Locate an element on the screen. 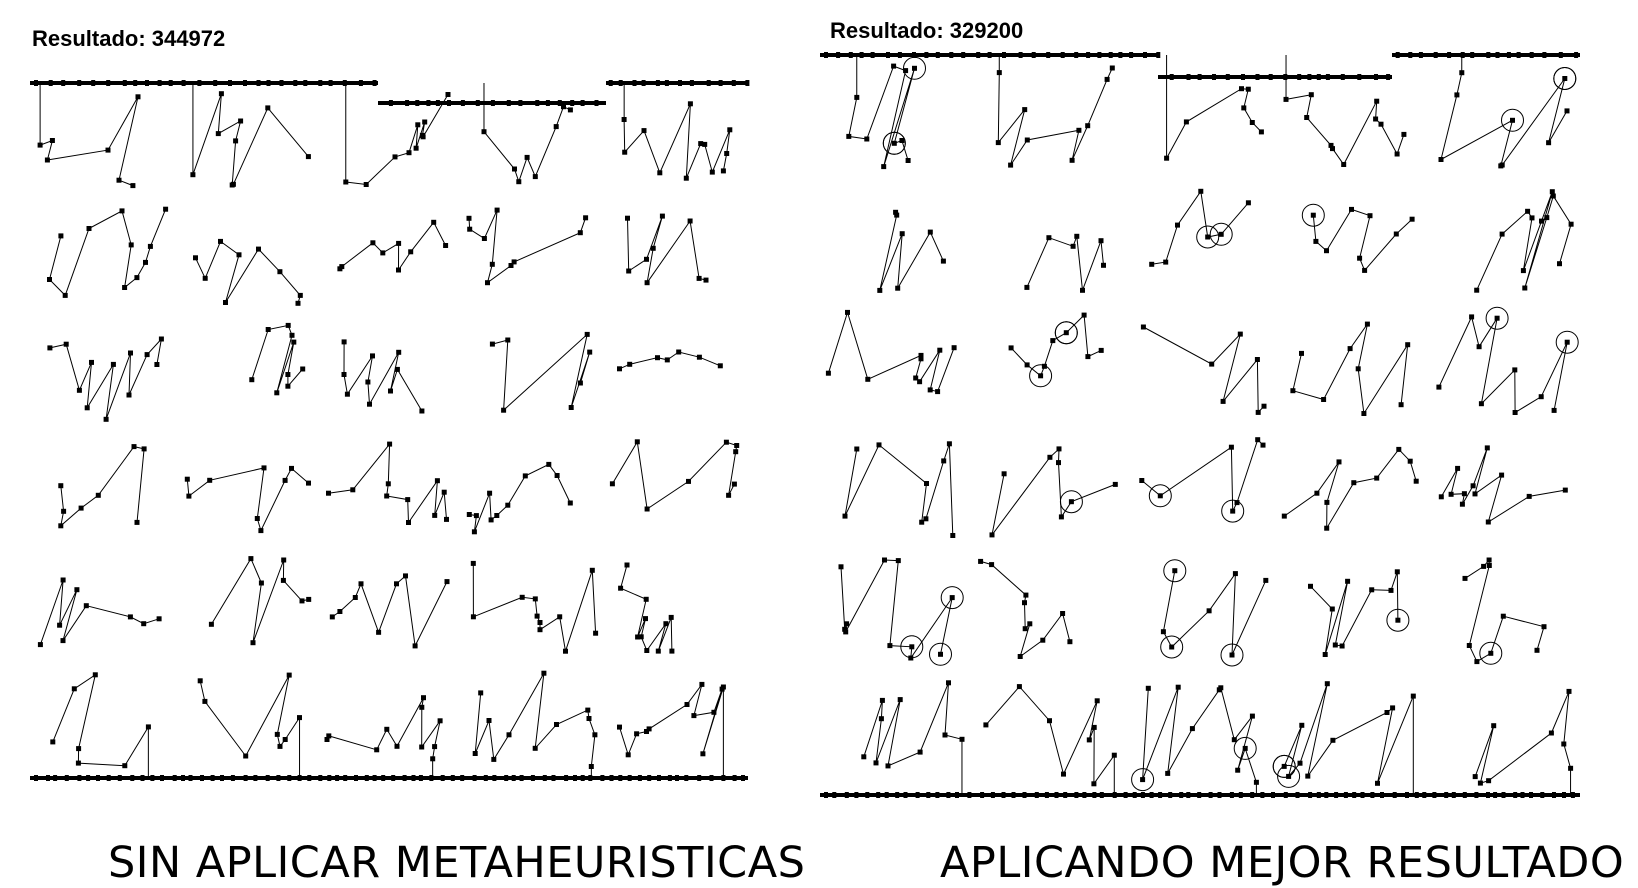 The width and height of the screenshot is (1638, 888). caption-right: APLICANDO MEJOR RESULTADO is located at coordinates (1282, 863).